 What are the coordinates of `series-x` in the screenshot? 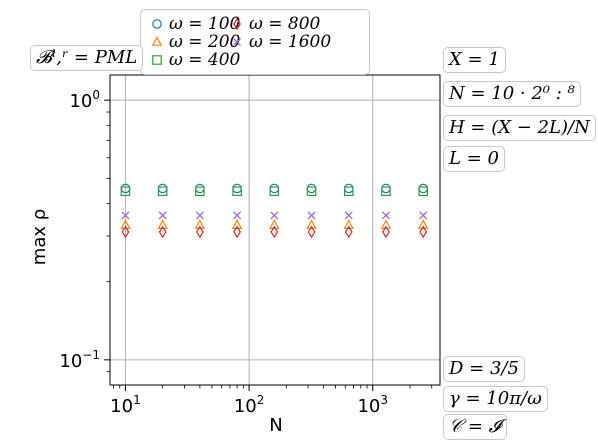 It's located at (274, 215).